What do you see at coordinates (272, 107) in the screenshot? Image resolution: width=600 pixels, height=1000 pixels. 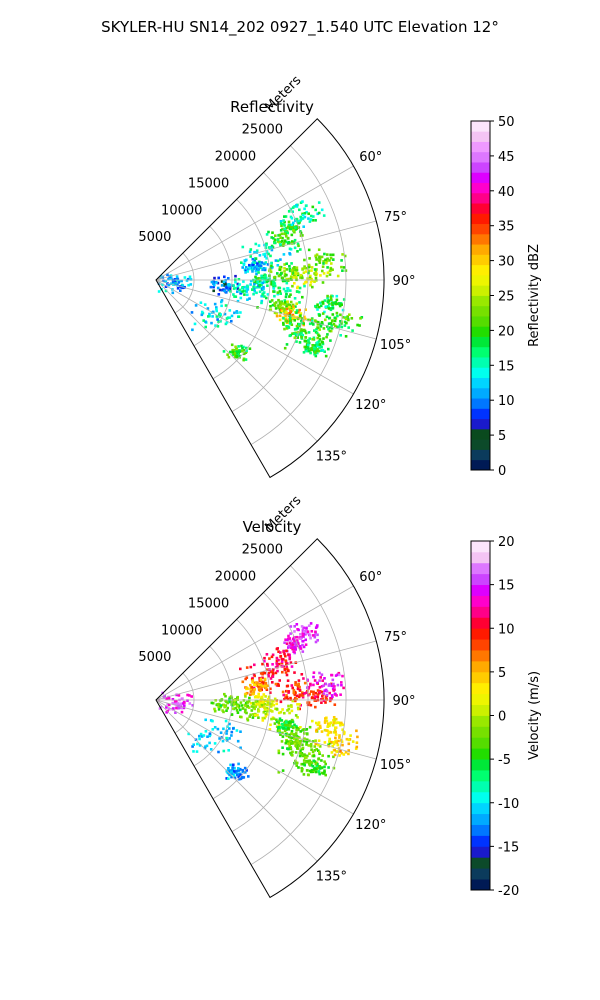 I see `panel-title: Reflectivity` at bounding box center [272, 107].